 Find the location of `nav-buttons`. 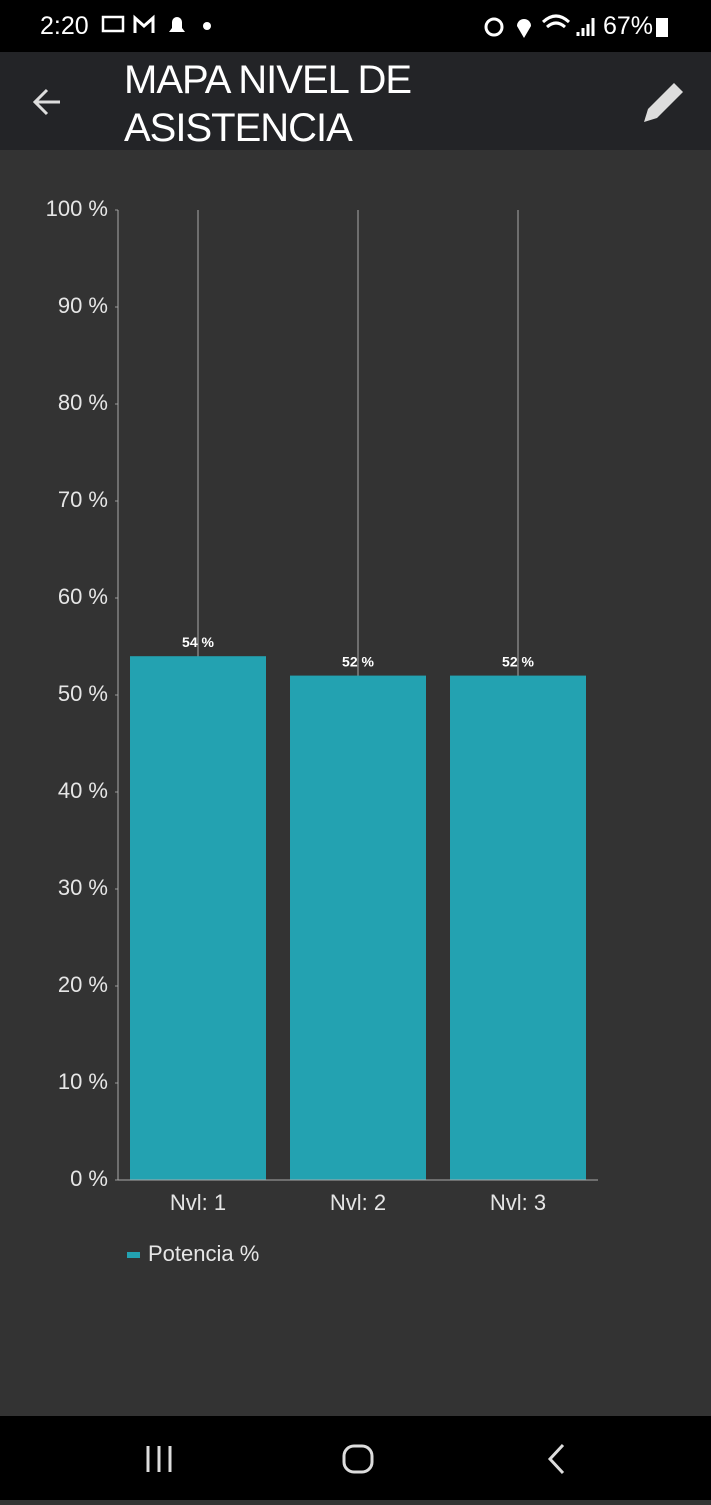

nav-buttons is located at coordinates (355, 1459).